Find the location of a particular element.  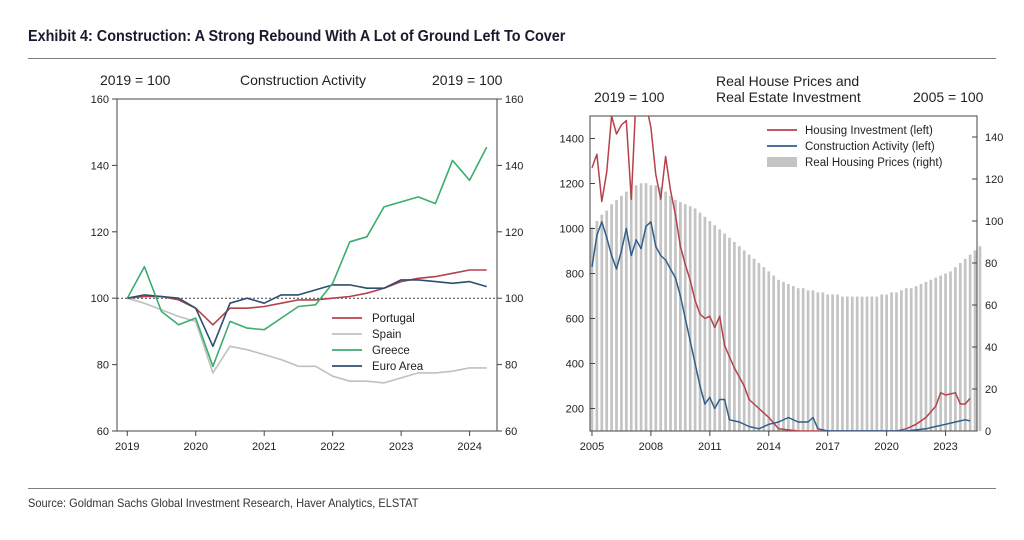

x-tick-label: 2011 is located at coordinates (710, 447).